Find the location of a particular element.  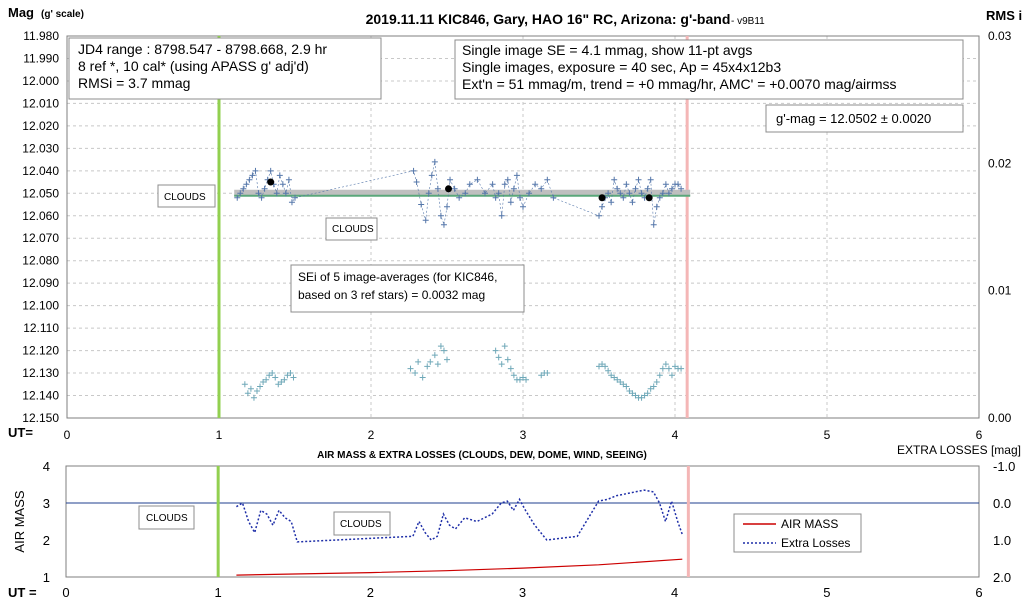

y-tick-label: 12.020 is located at coordinates (40, 126).